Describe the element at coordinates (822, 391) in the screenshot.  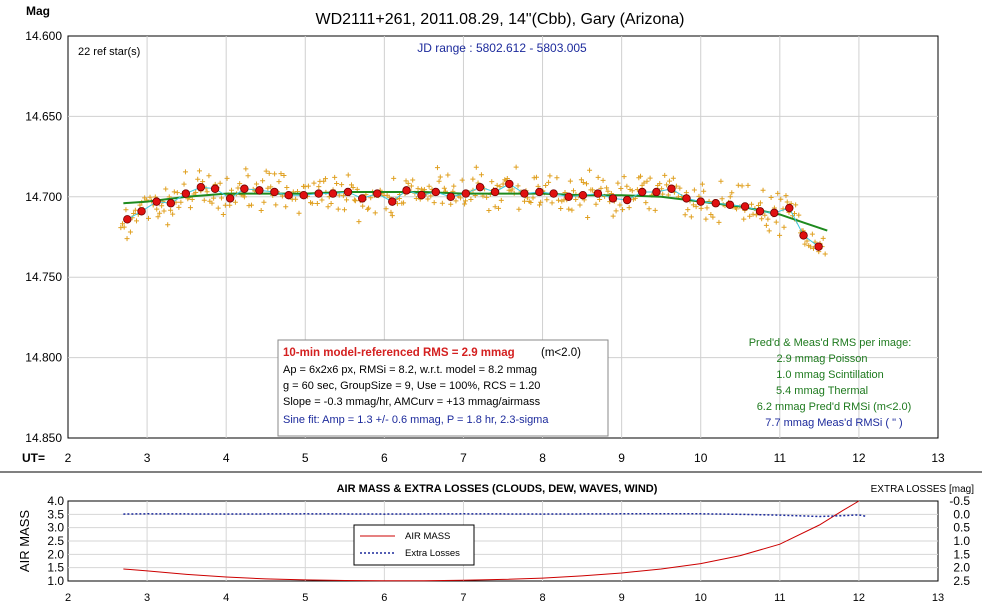
I see `rms-thermal: 5.4 mmag Thermal` at that location.